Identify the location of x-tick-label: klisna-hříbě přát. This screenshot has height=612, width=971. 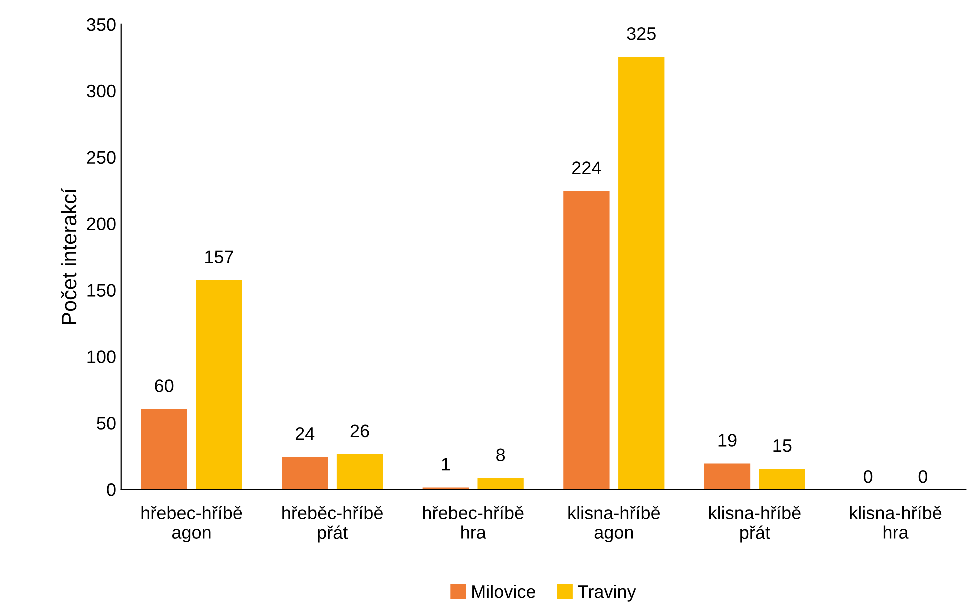
(755, 524).